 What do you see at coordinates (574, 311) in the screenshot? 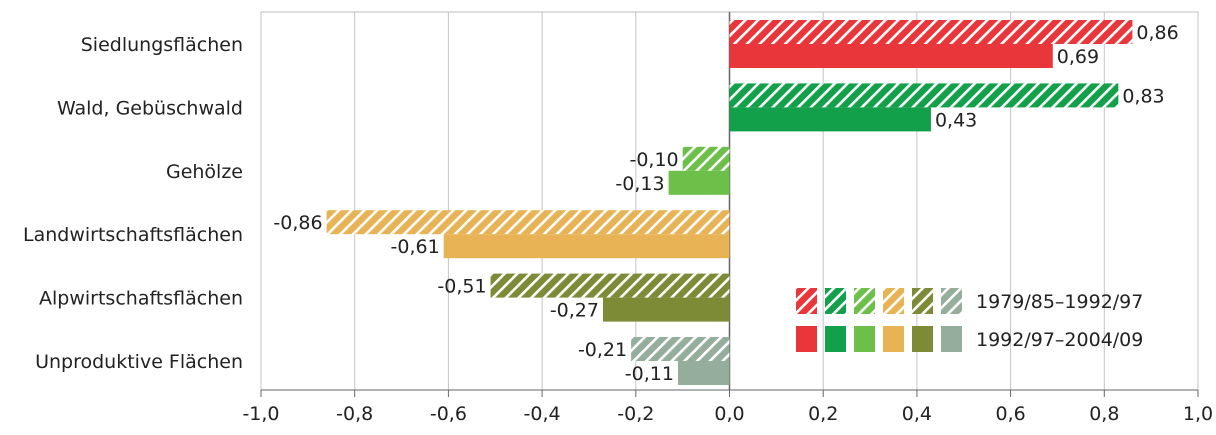
I see `data-label: -0,27` at bounding box center [574, 311].